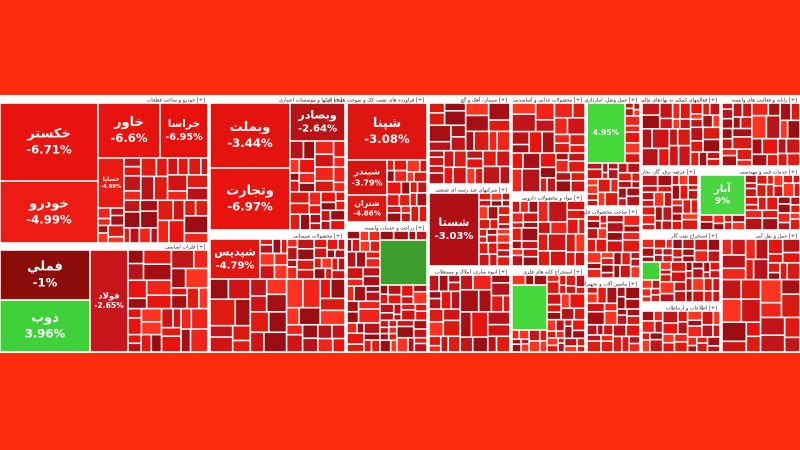 The height and width of the screenshot is (450, 800). What do you see at coordinates (776, 235) in the screenshot?
I see `sector-title: حمل و نقل آبی [+]` at bounding box center [776, 235].